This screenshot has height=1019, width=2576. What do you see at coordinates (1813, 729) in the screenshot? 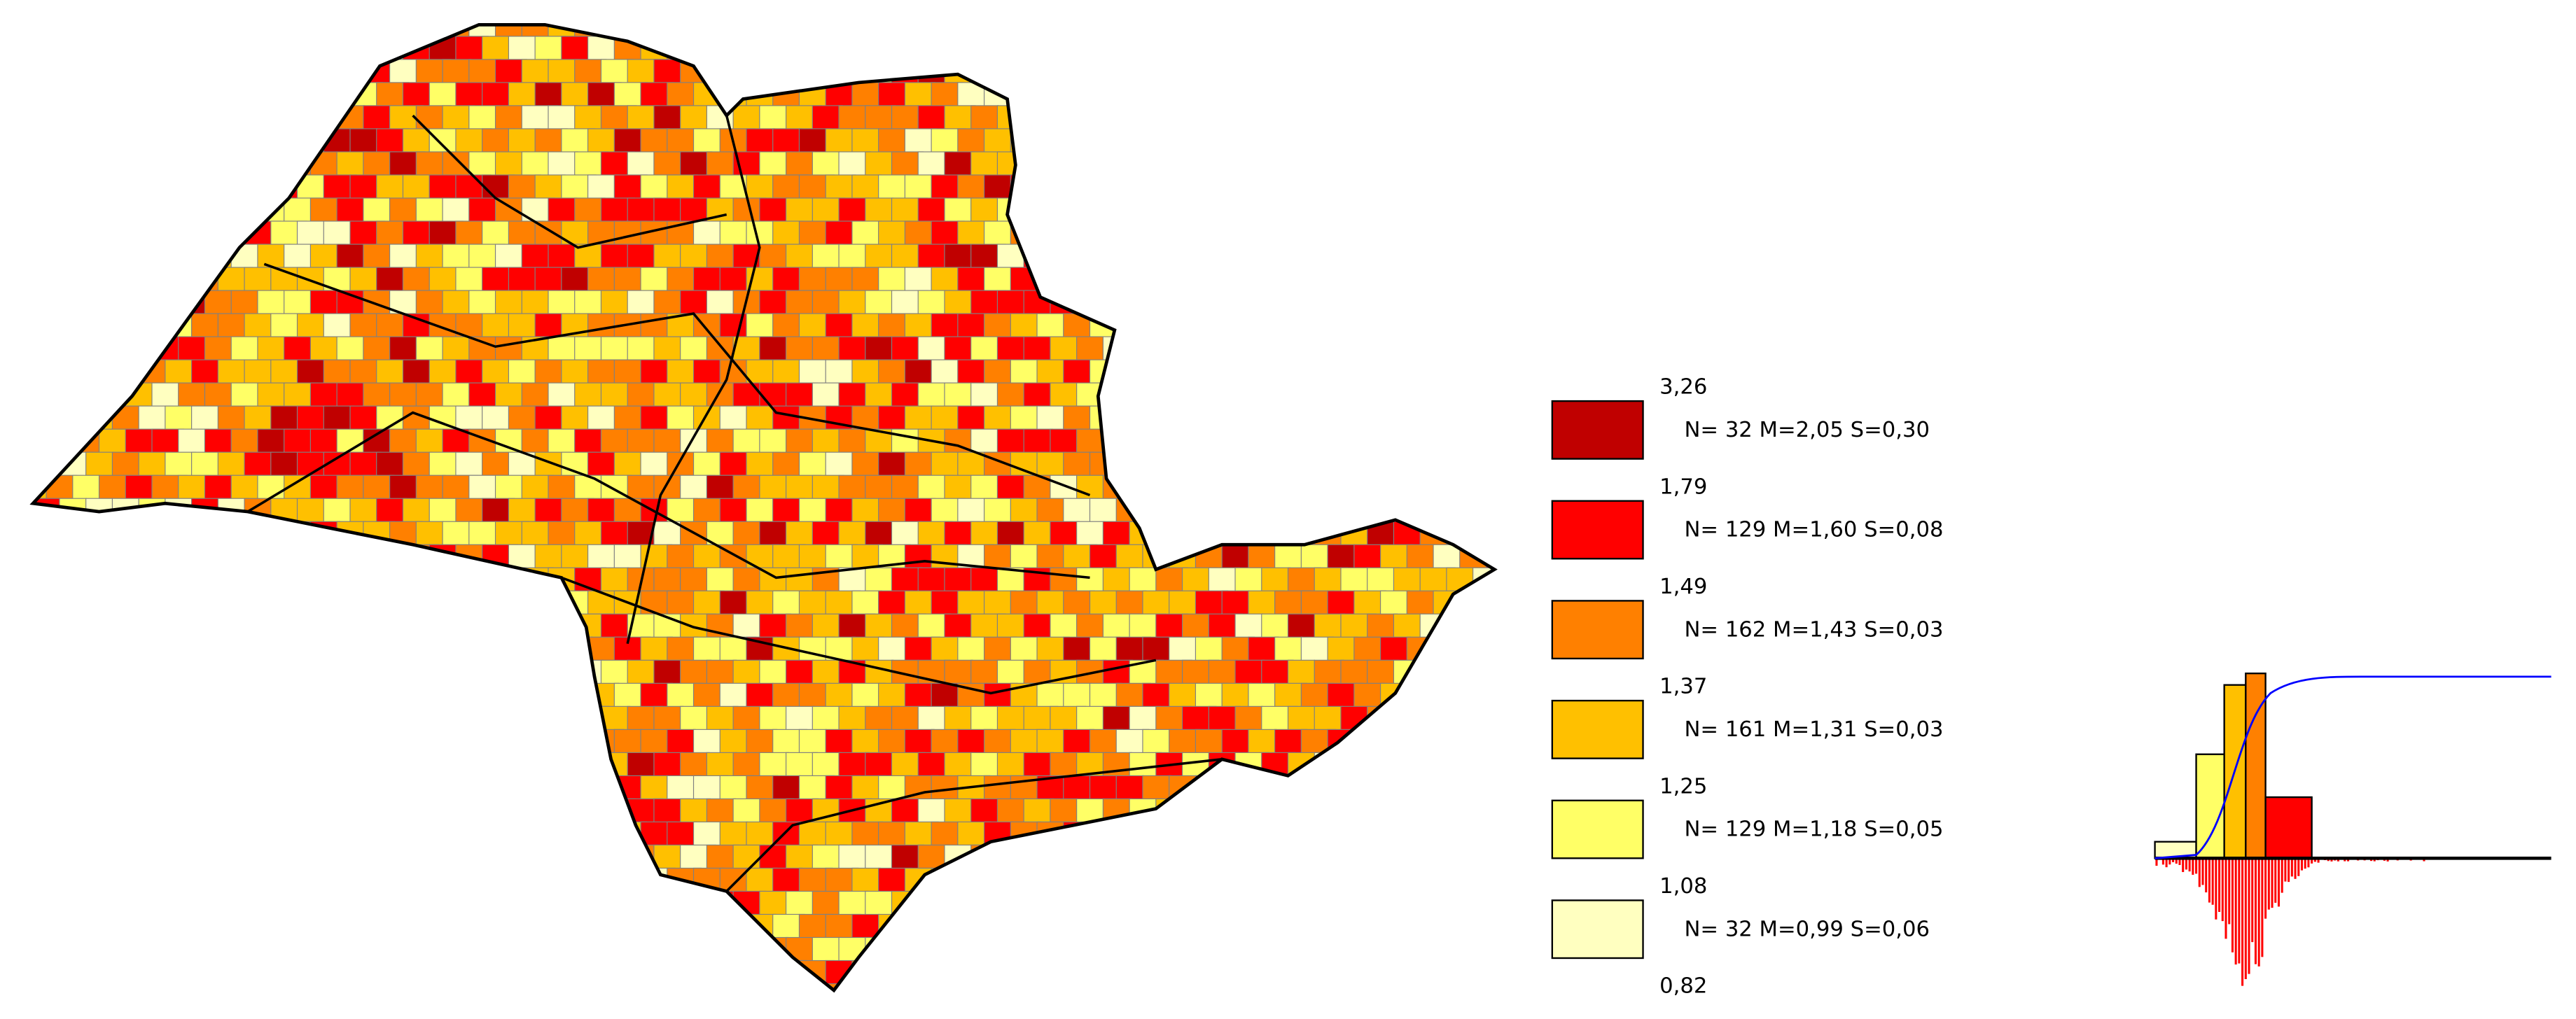
I see `class-stats: N= 161 M=1,31 S=0,03` at bounding box center [1813, 729].